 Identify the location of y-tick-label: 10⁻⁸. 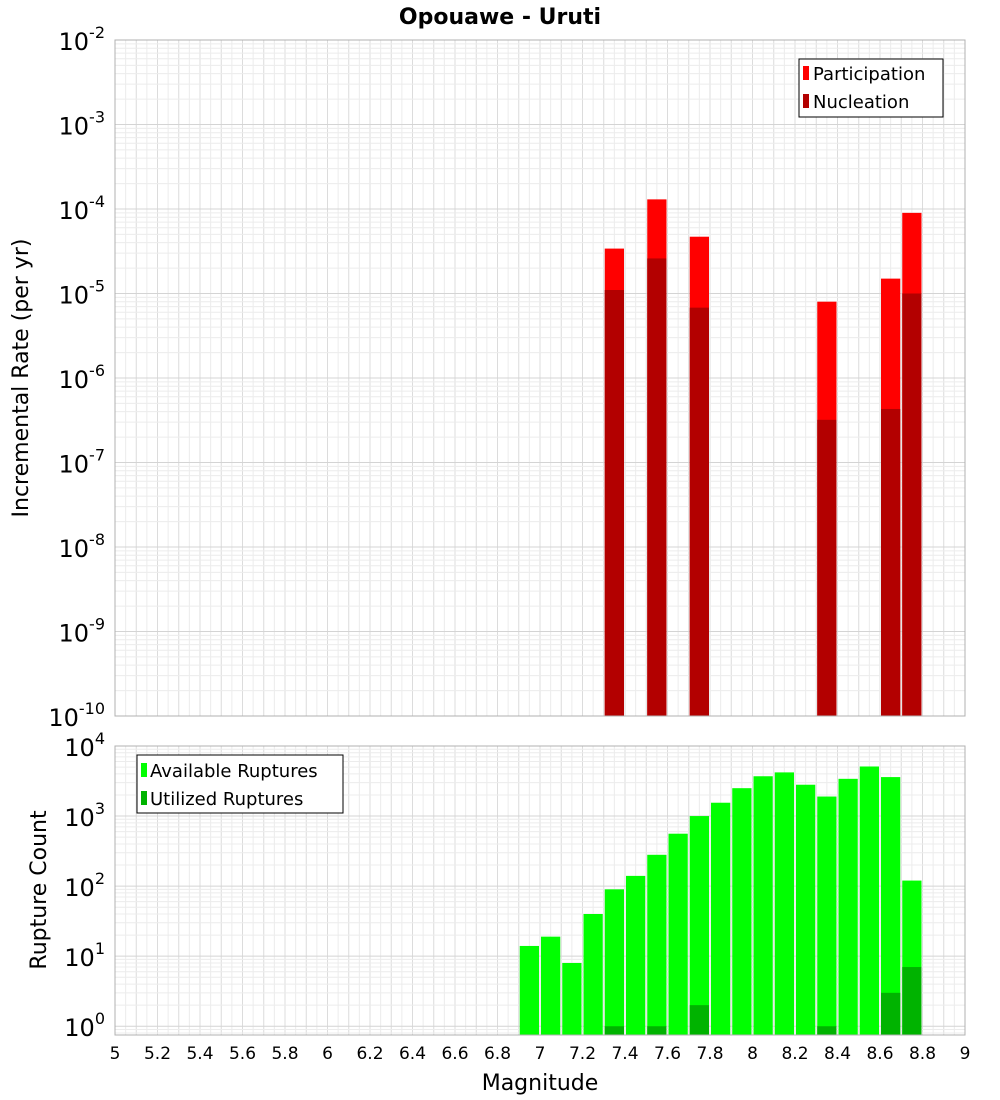
(82, 546).